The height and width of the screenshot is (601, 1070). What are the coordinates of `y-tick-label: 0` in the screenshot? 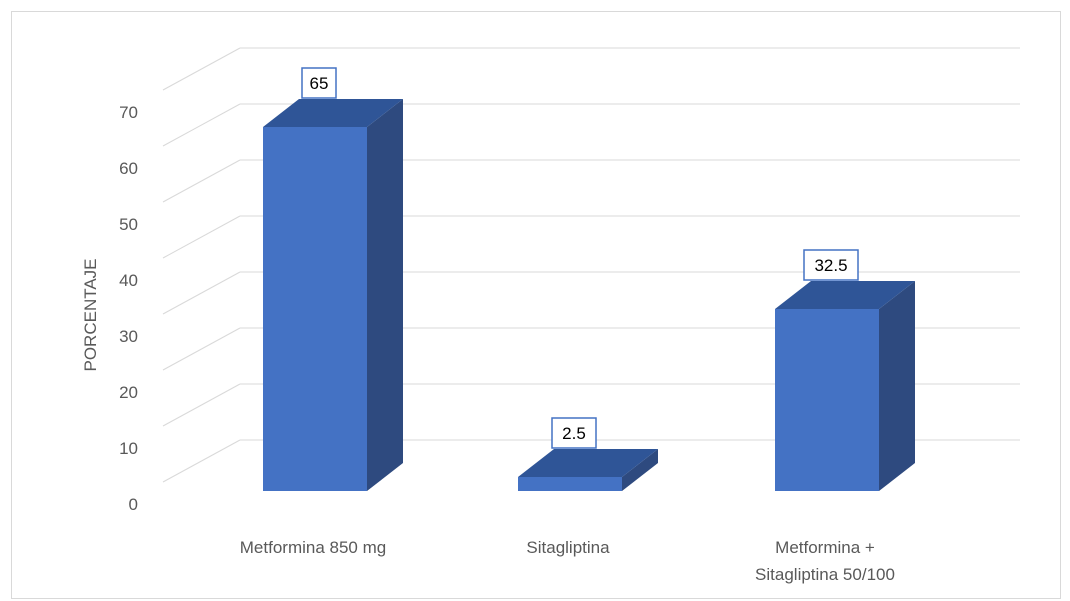 It's located at (133, 504).